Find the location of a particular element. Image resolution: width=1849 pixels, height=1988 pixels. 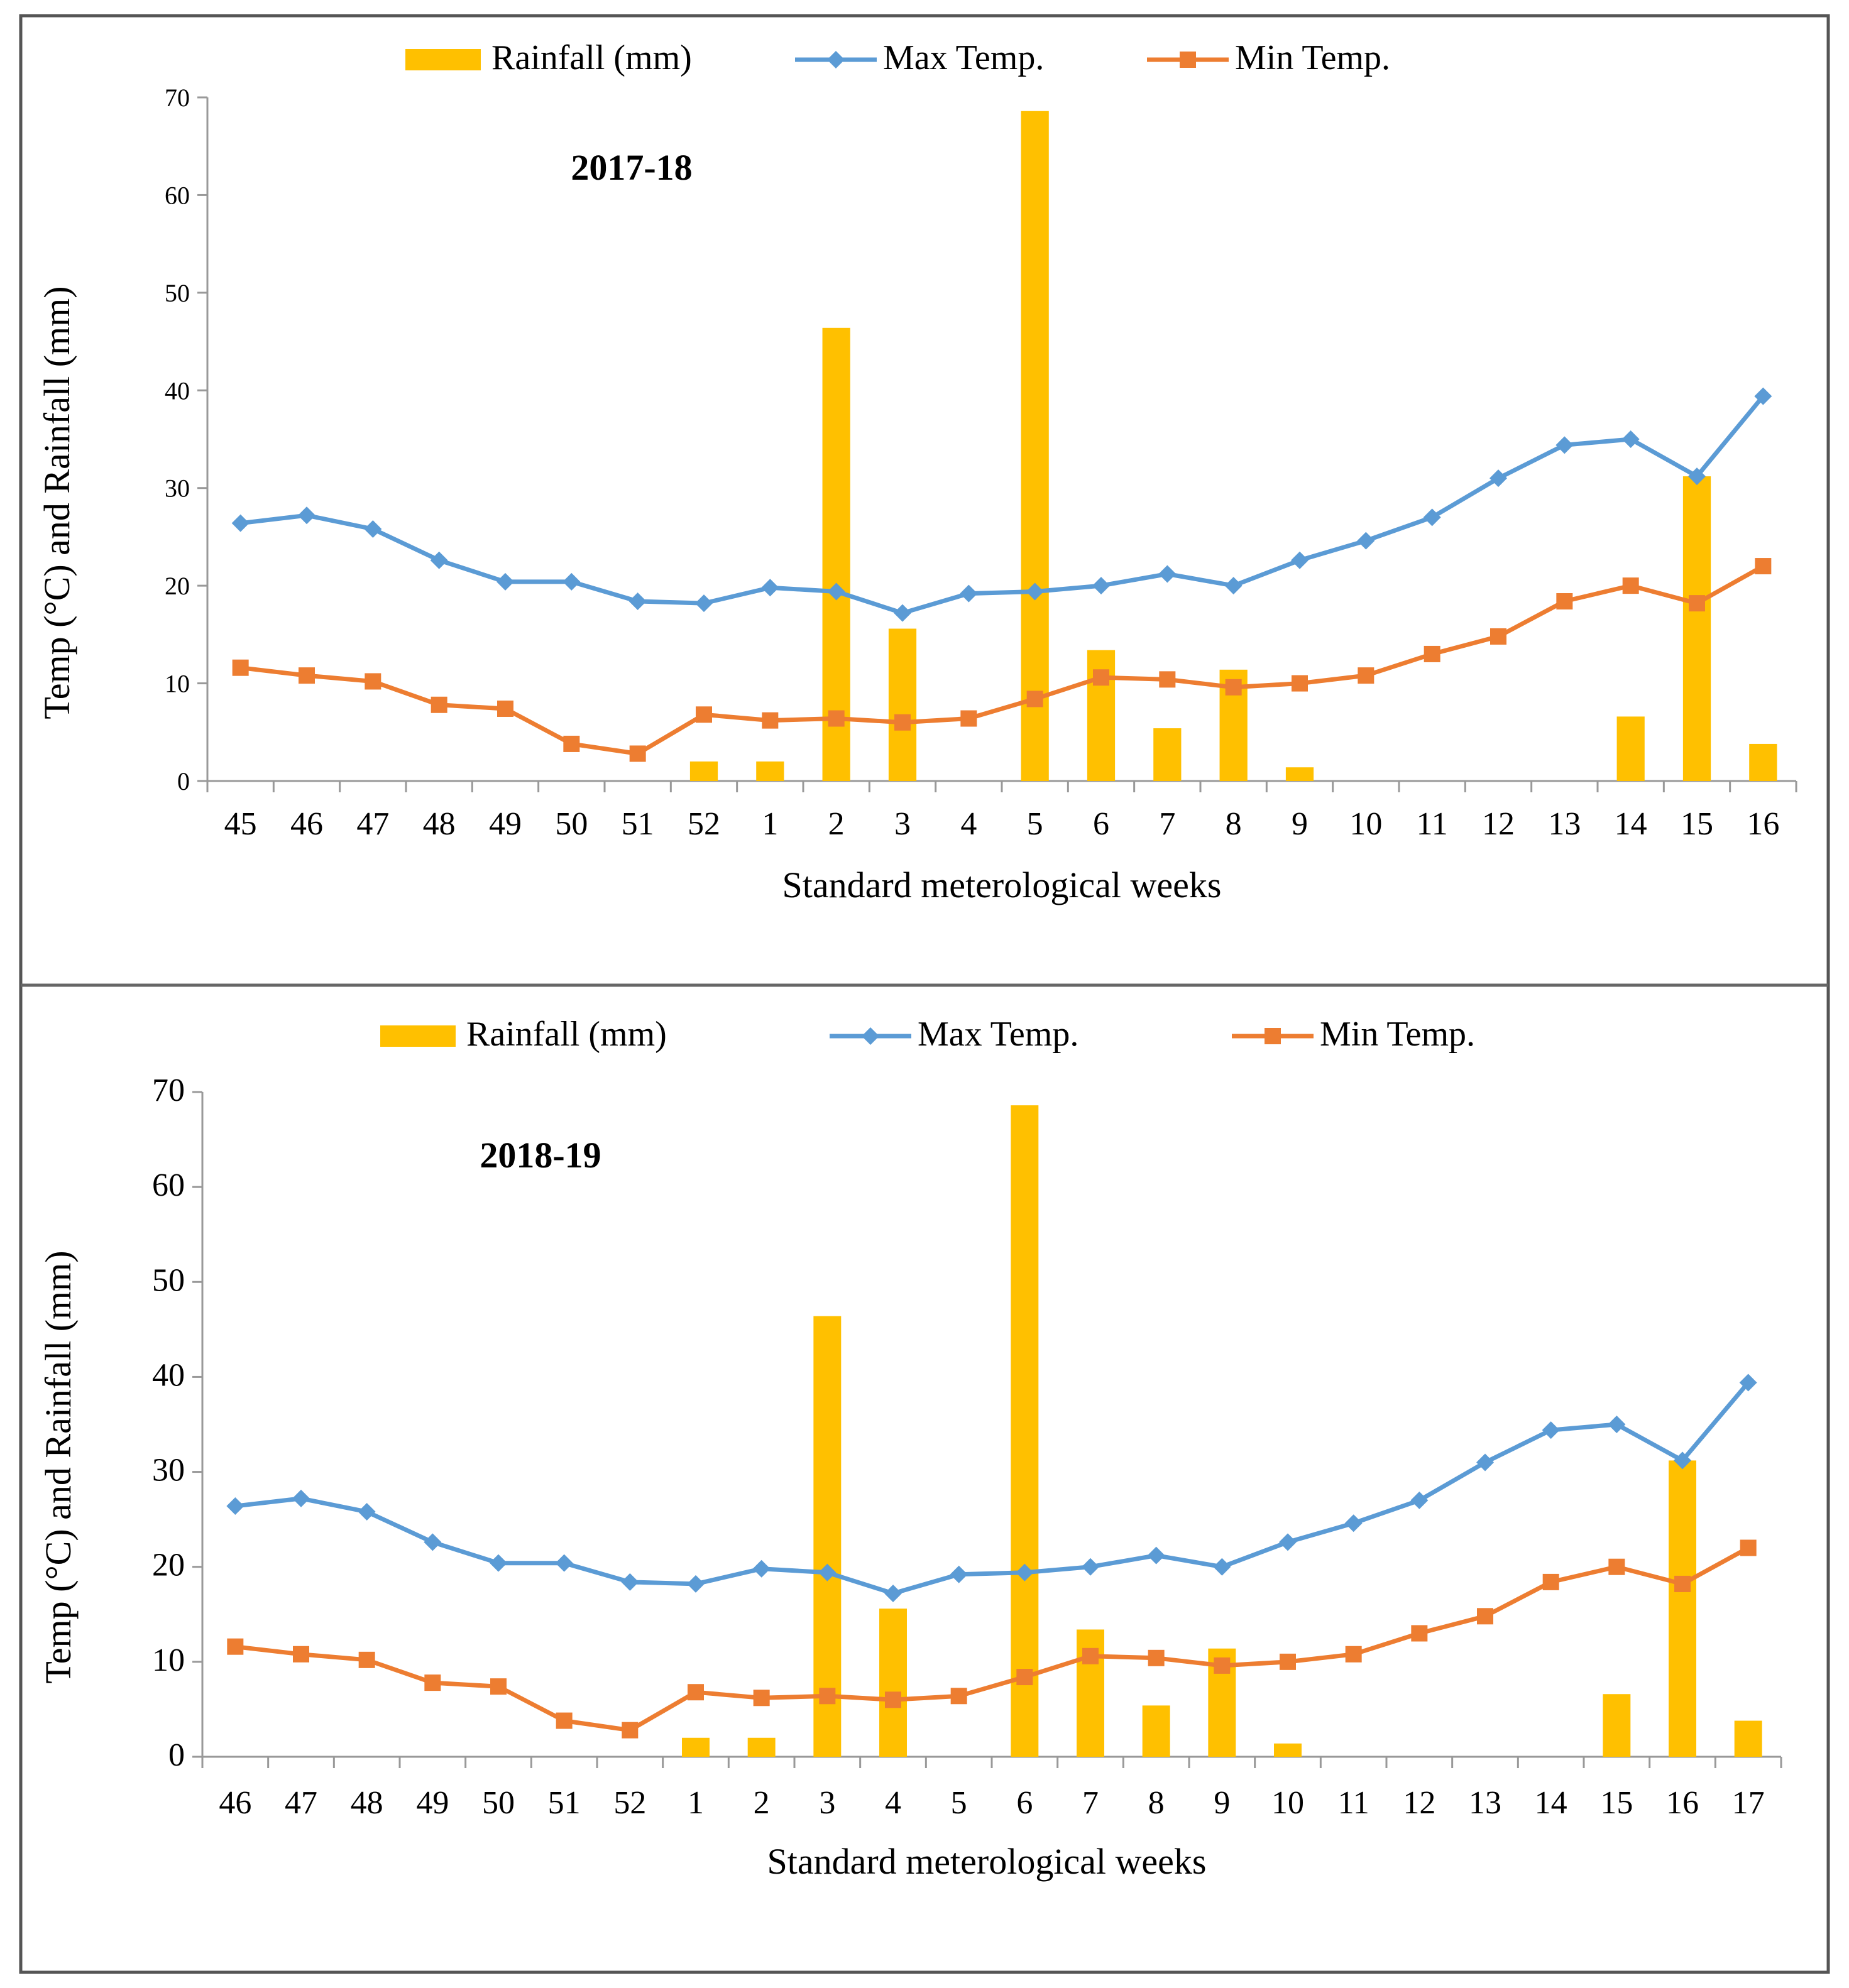

y-tick-label: 40 is located at coordinates (177, 390).